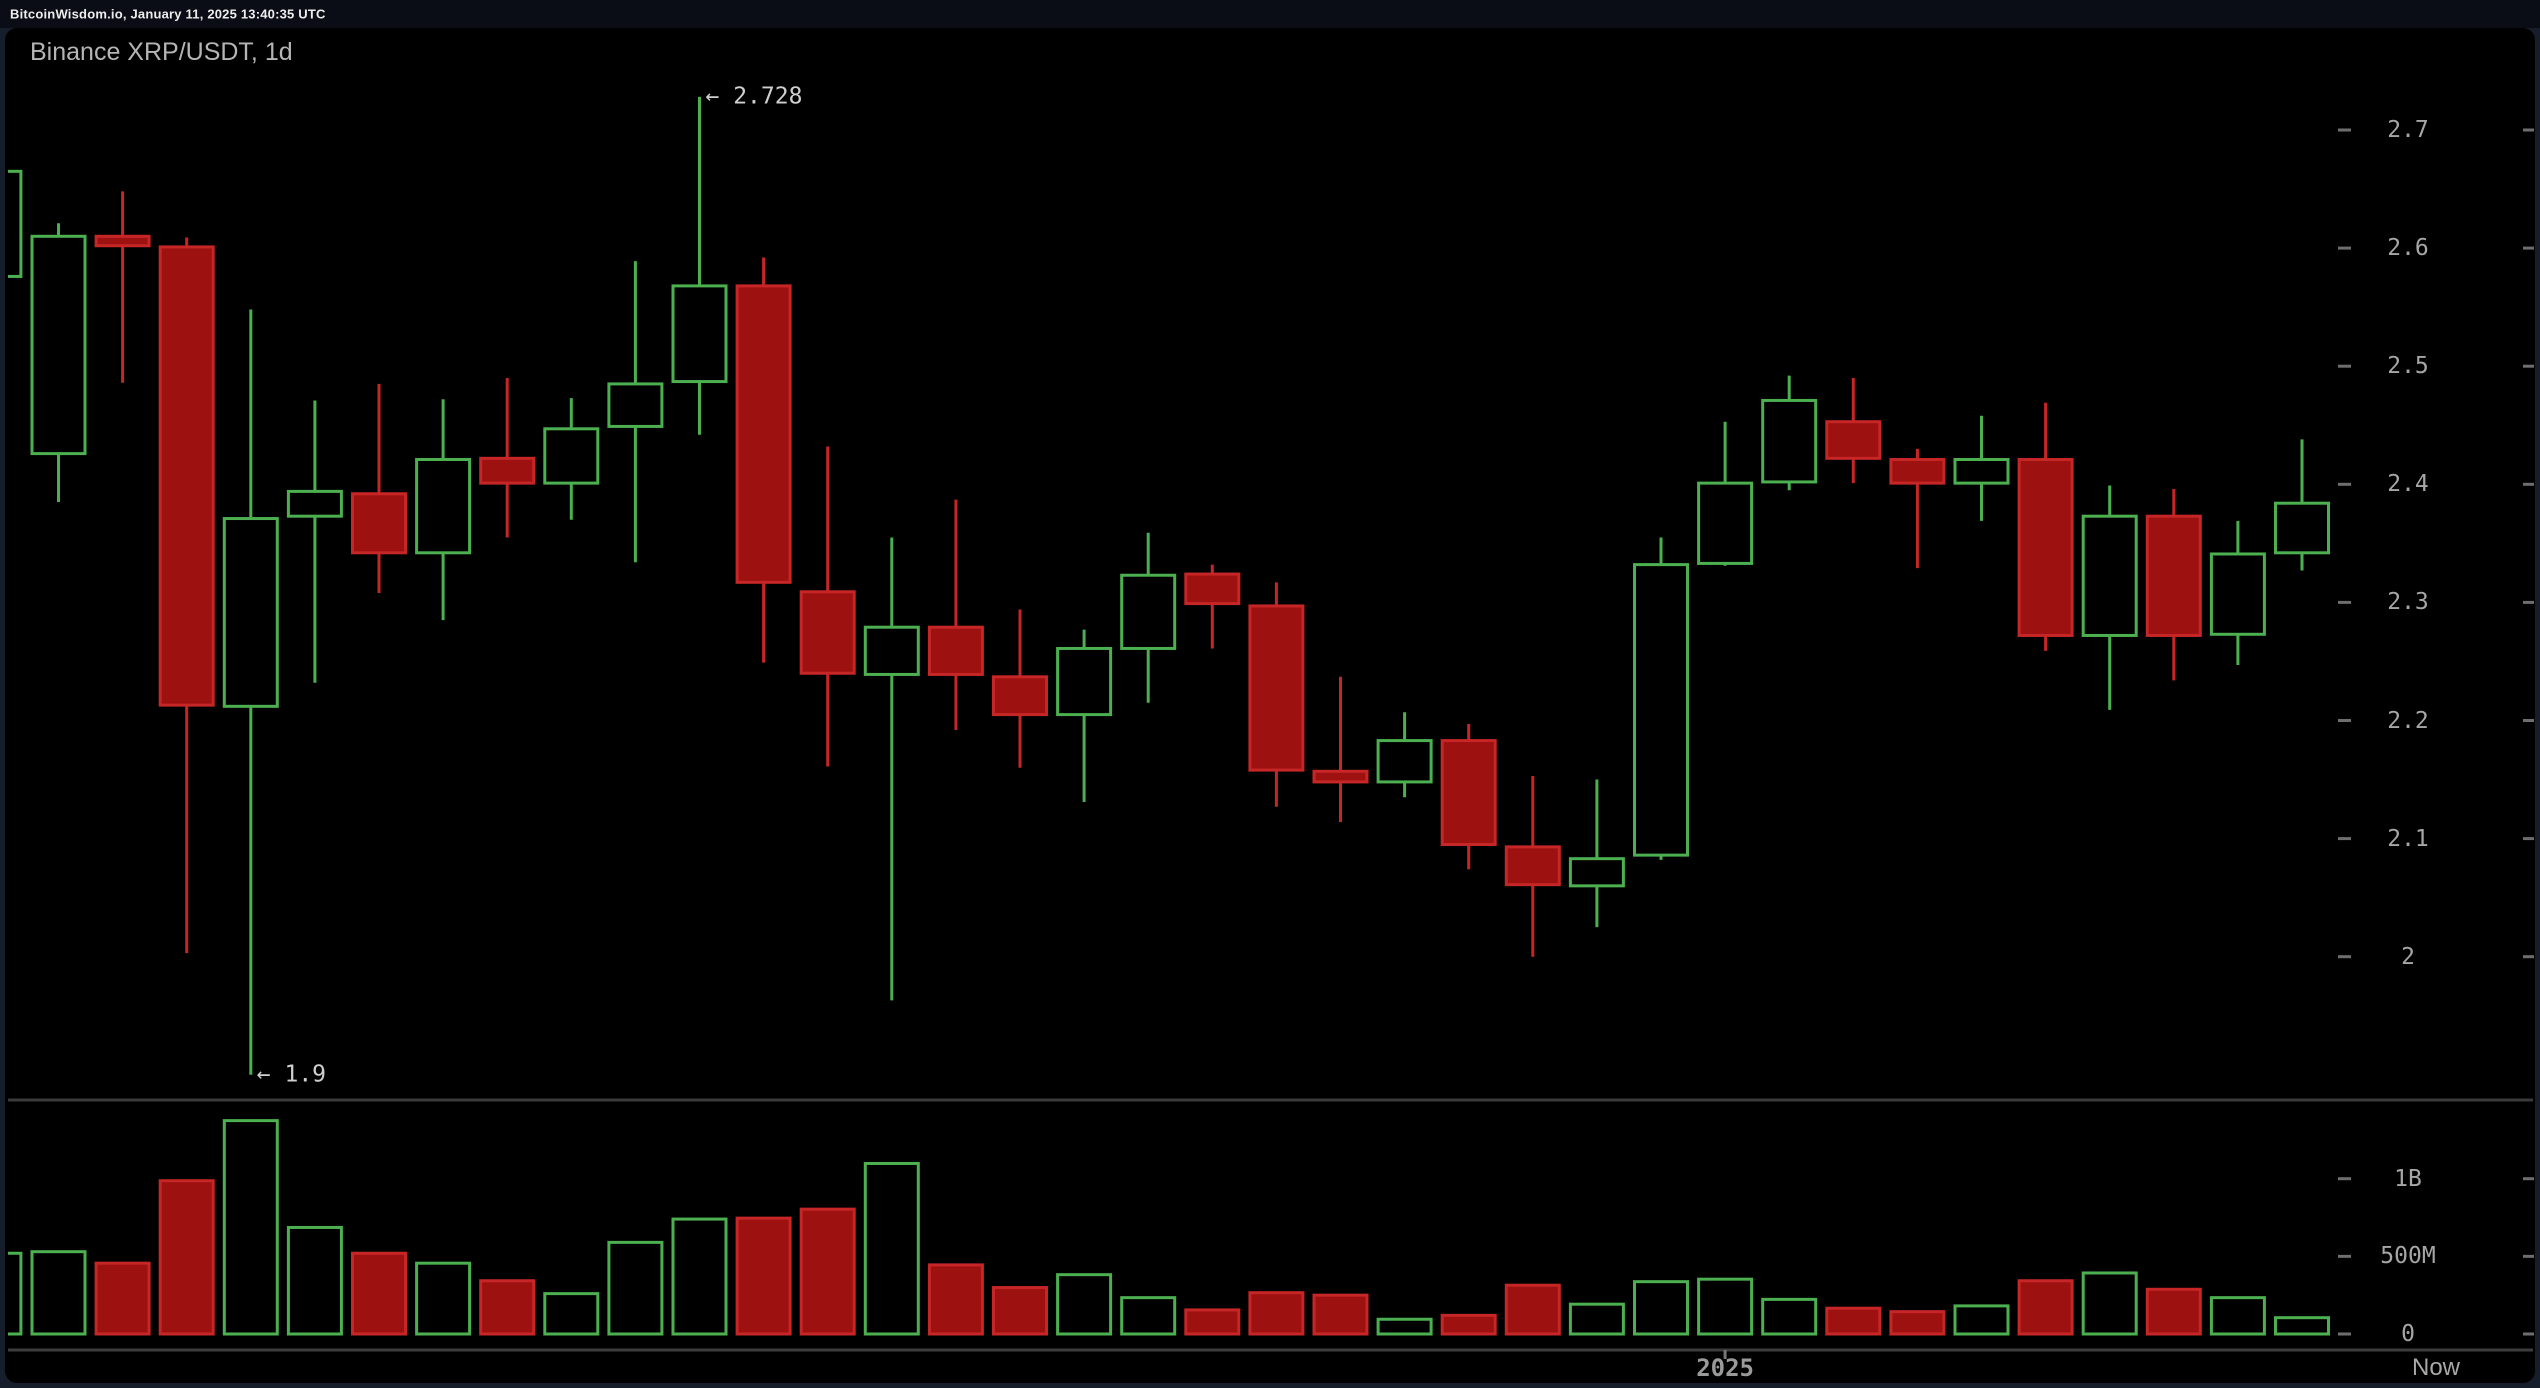 The height and width of the screenshot is (1388, 2540). What do you see at coordinates (291, 1074) in the screenshot?
I see `low-price-annotation: ← 1.9` at bounding box center [291, 1074].